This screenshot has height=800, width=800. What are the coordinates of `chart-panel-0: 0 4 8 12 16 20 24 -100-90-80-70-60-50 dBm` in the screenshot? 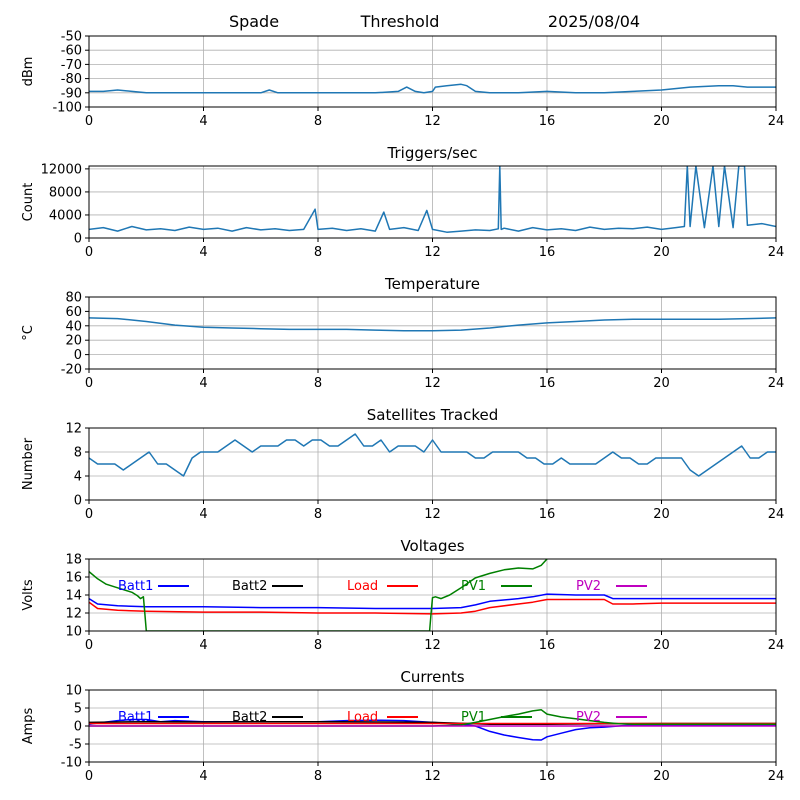 It's located at (402, 80).